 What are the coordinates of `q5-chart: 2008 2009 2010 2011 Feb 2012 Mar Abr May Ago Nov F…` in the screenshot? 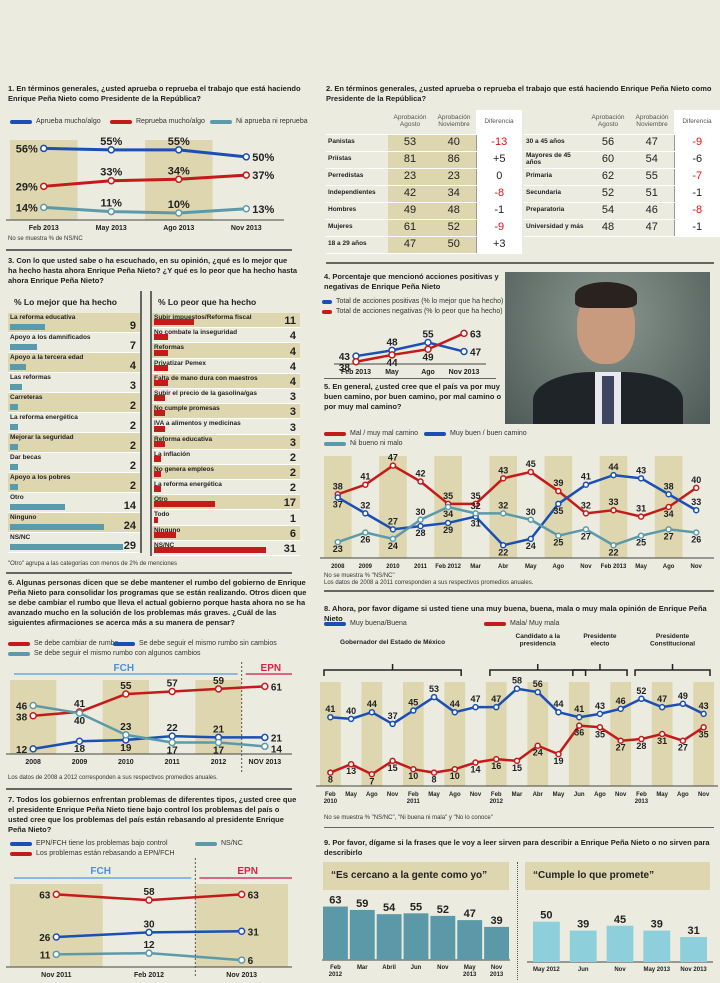 It's located at (517, 511).